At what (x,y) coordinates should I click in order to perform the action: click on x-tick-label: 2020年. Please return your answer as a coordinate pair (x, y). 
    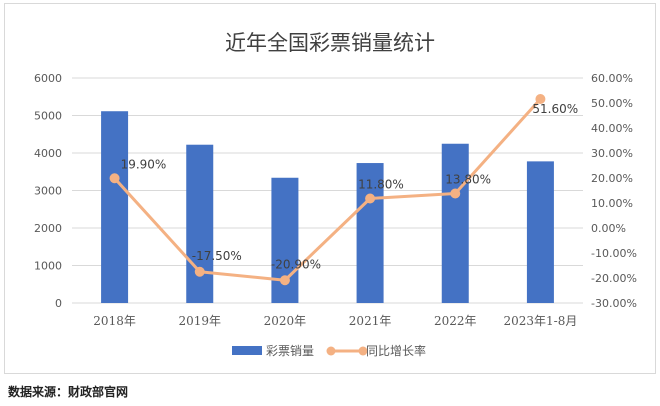
    Looking at the image, I should click on (285, 321).